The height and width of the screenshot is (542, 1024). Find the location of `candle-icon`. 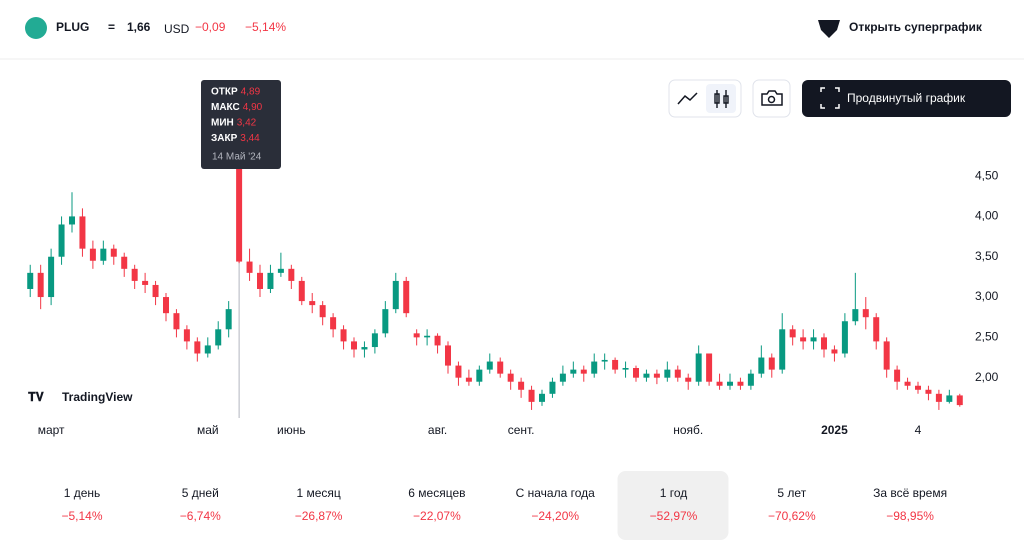

candle-icon is located at coordinates (721, 99).